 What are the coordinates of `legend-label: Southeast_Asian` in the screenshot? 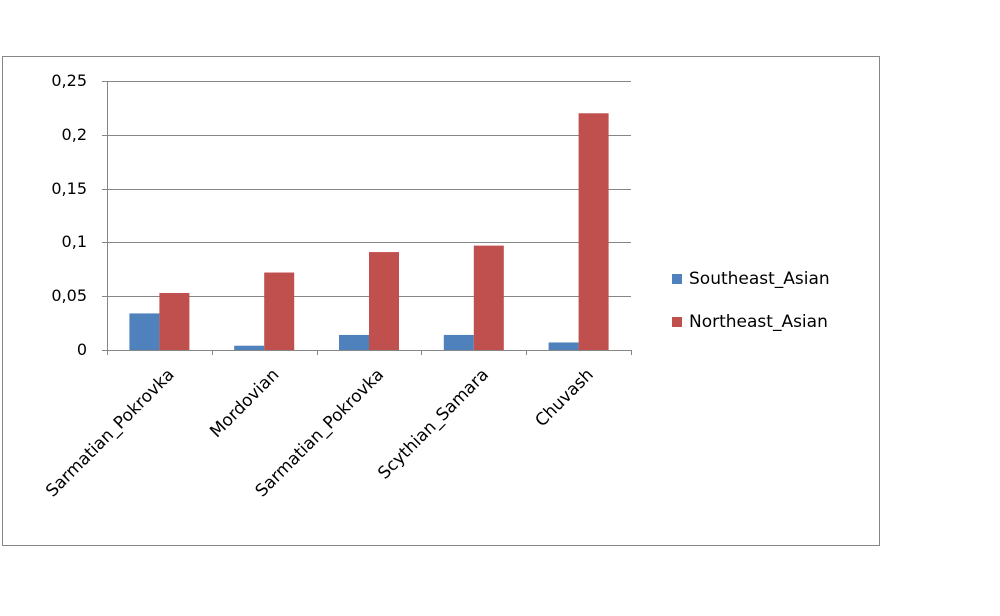 It's located at (759, 279).